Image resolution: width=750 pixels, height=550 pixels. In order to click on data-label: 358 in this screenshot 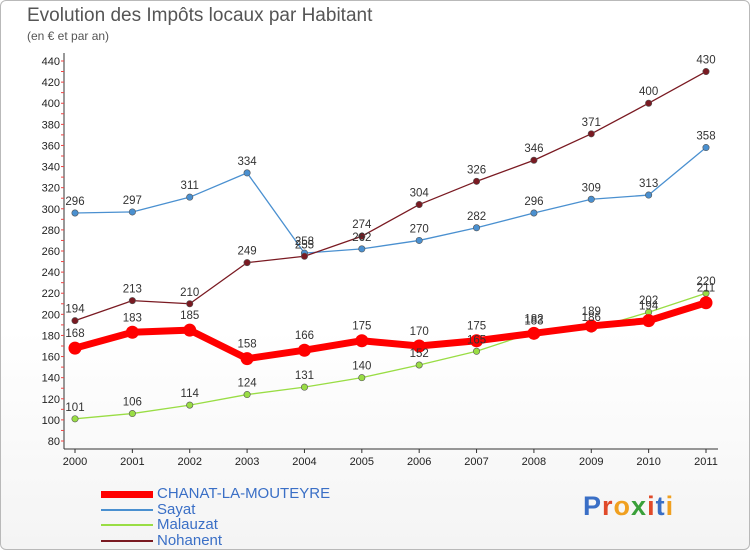, I will do `click(705, 137)`.